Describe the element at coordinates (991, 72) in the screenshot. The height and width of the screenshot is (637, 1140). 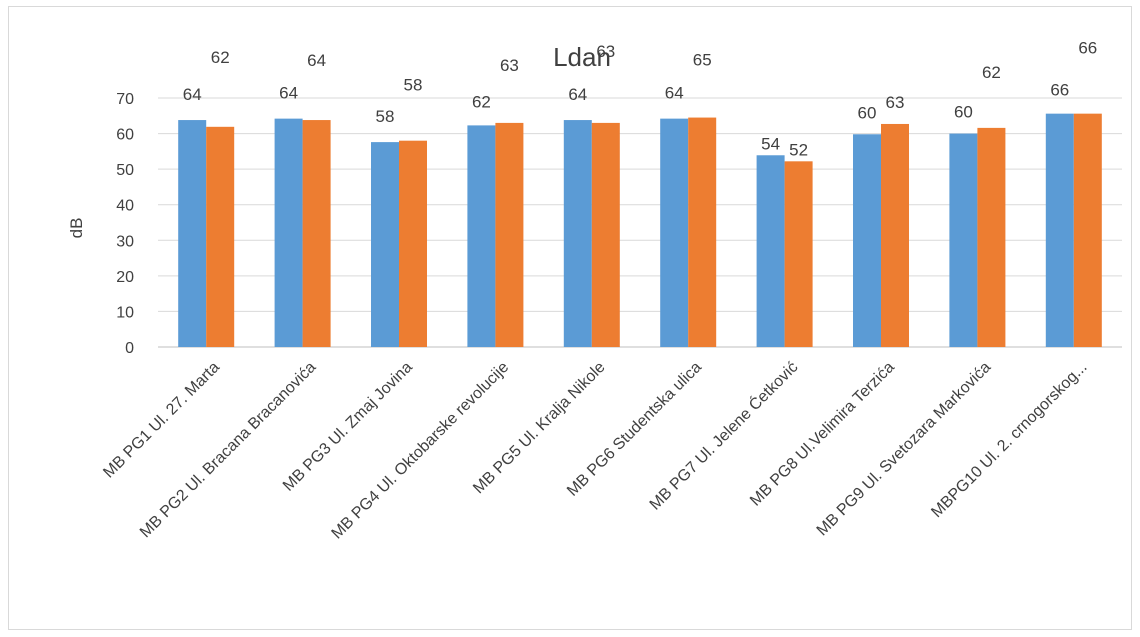
I see `data-label-series-2-9: 62` at that location.